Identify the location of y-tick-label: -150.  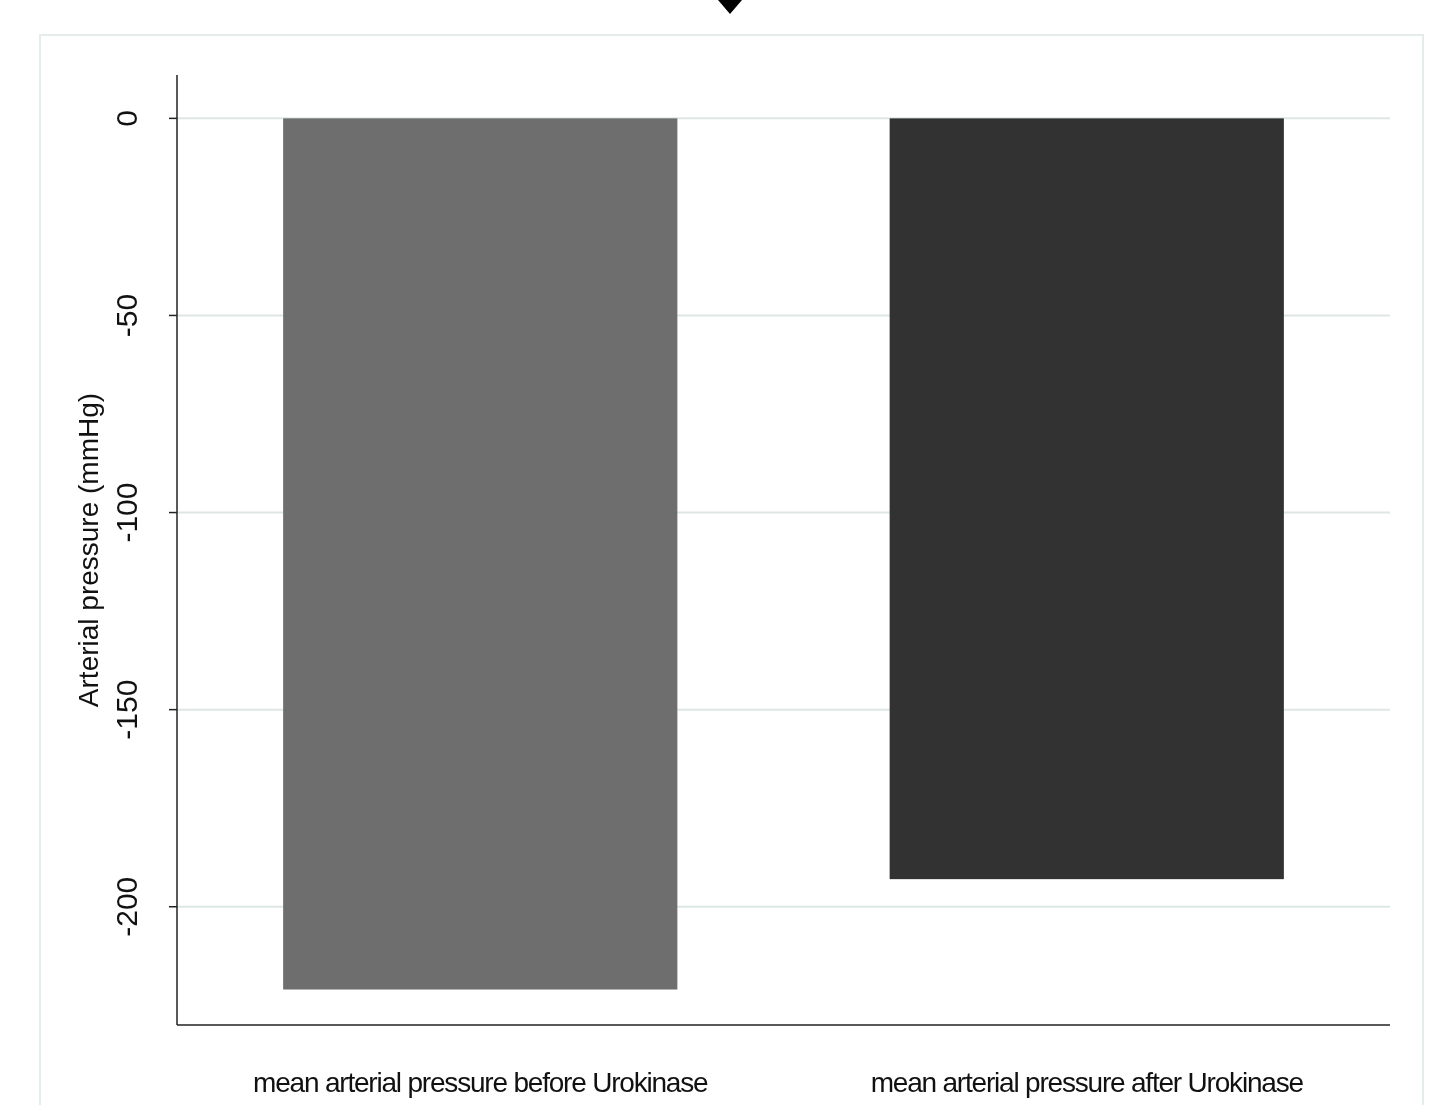
(126, 709).